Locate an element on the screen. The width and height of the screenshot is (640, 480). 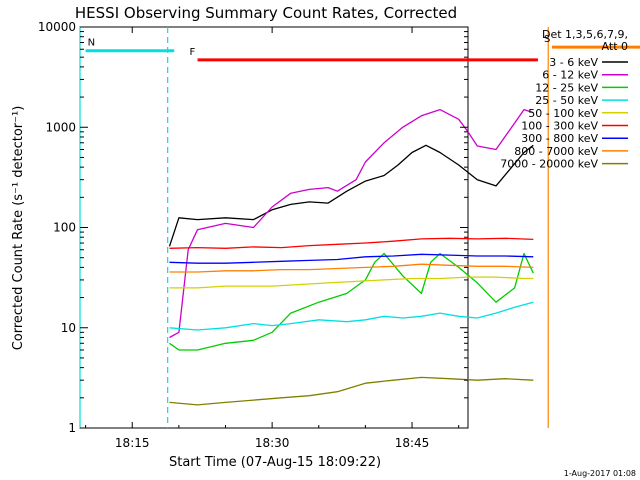
legend-header-detectors: Det 1,3,5,6,7,9, is located at coordinates (585, 34).